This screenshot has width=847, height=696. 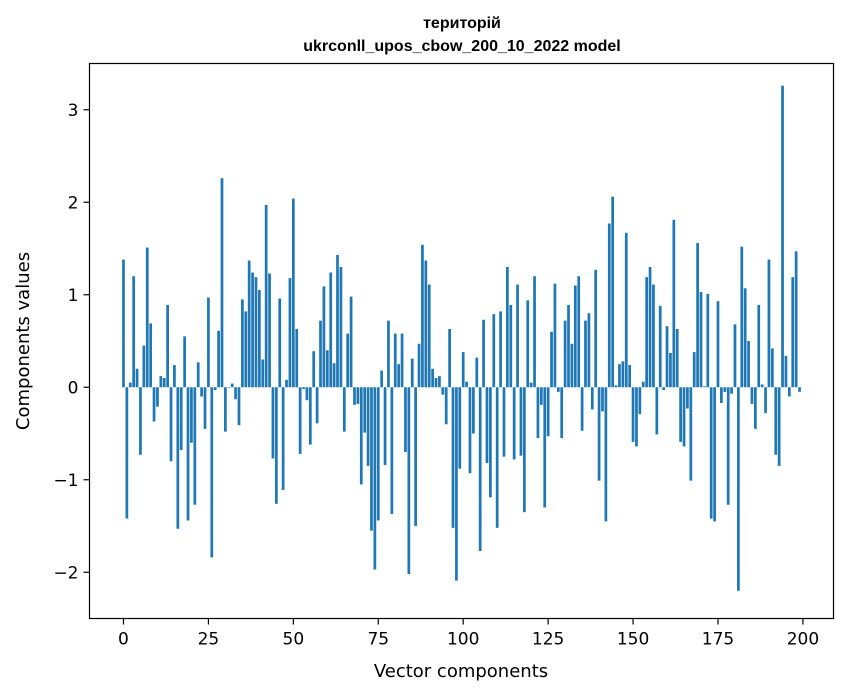 What do you see at coordinates (73, 388) in the screenshot?
I see `y-tick-label: 0` at bounding box center [73, 388].